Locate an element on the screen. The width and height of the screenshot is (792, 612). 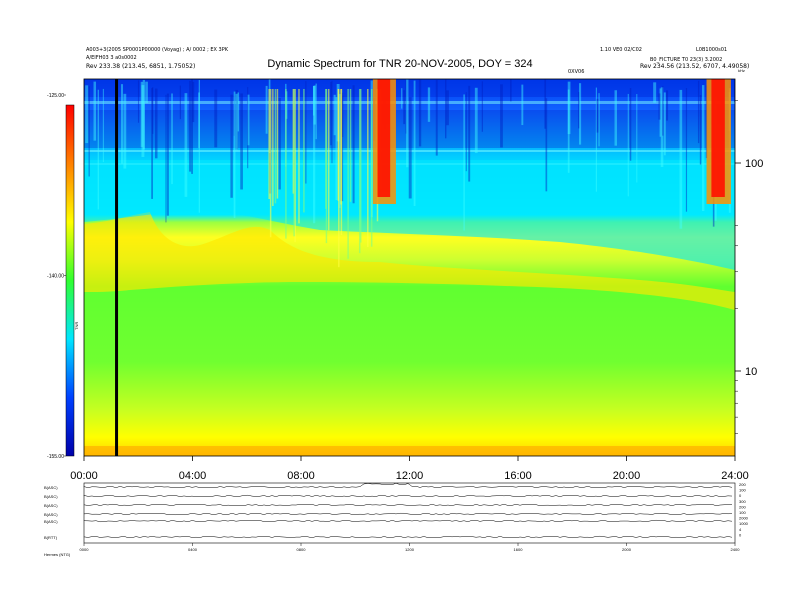
panel-right-tick: 100 is located at coordinates (742, 512).